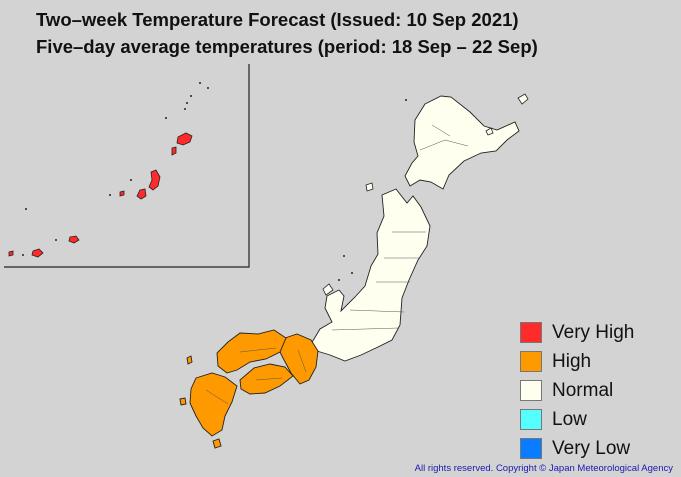 The image size is (681, 477). What do you see at coordinates (100, 195) in the screenshot?
I see `okinawa-islands` at bounding box center [100, 195].